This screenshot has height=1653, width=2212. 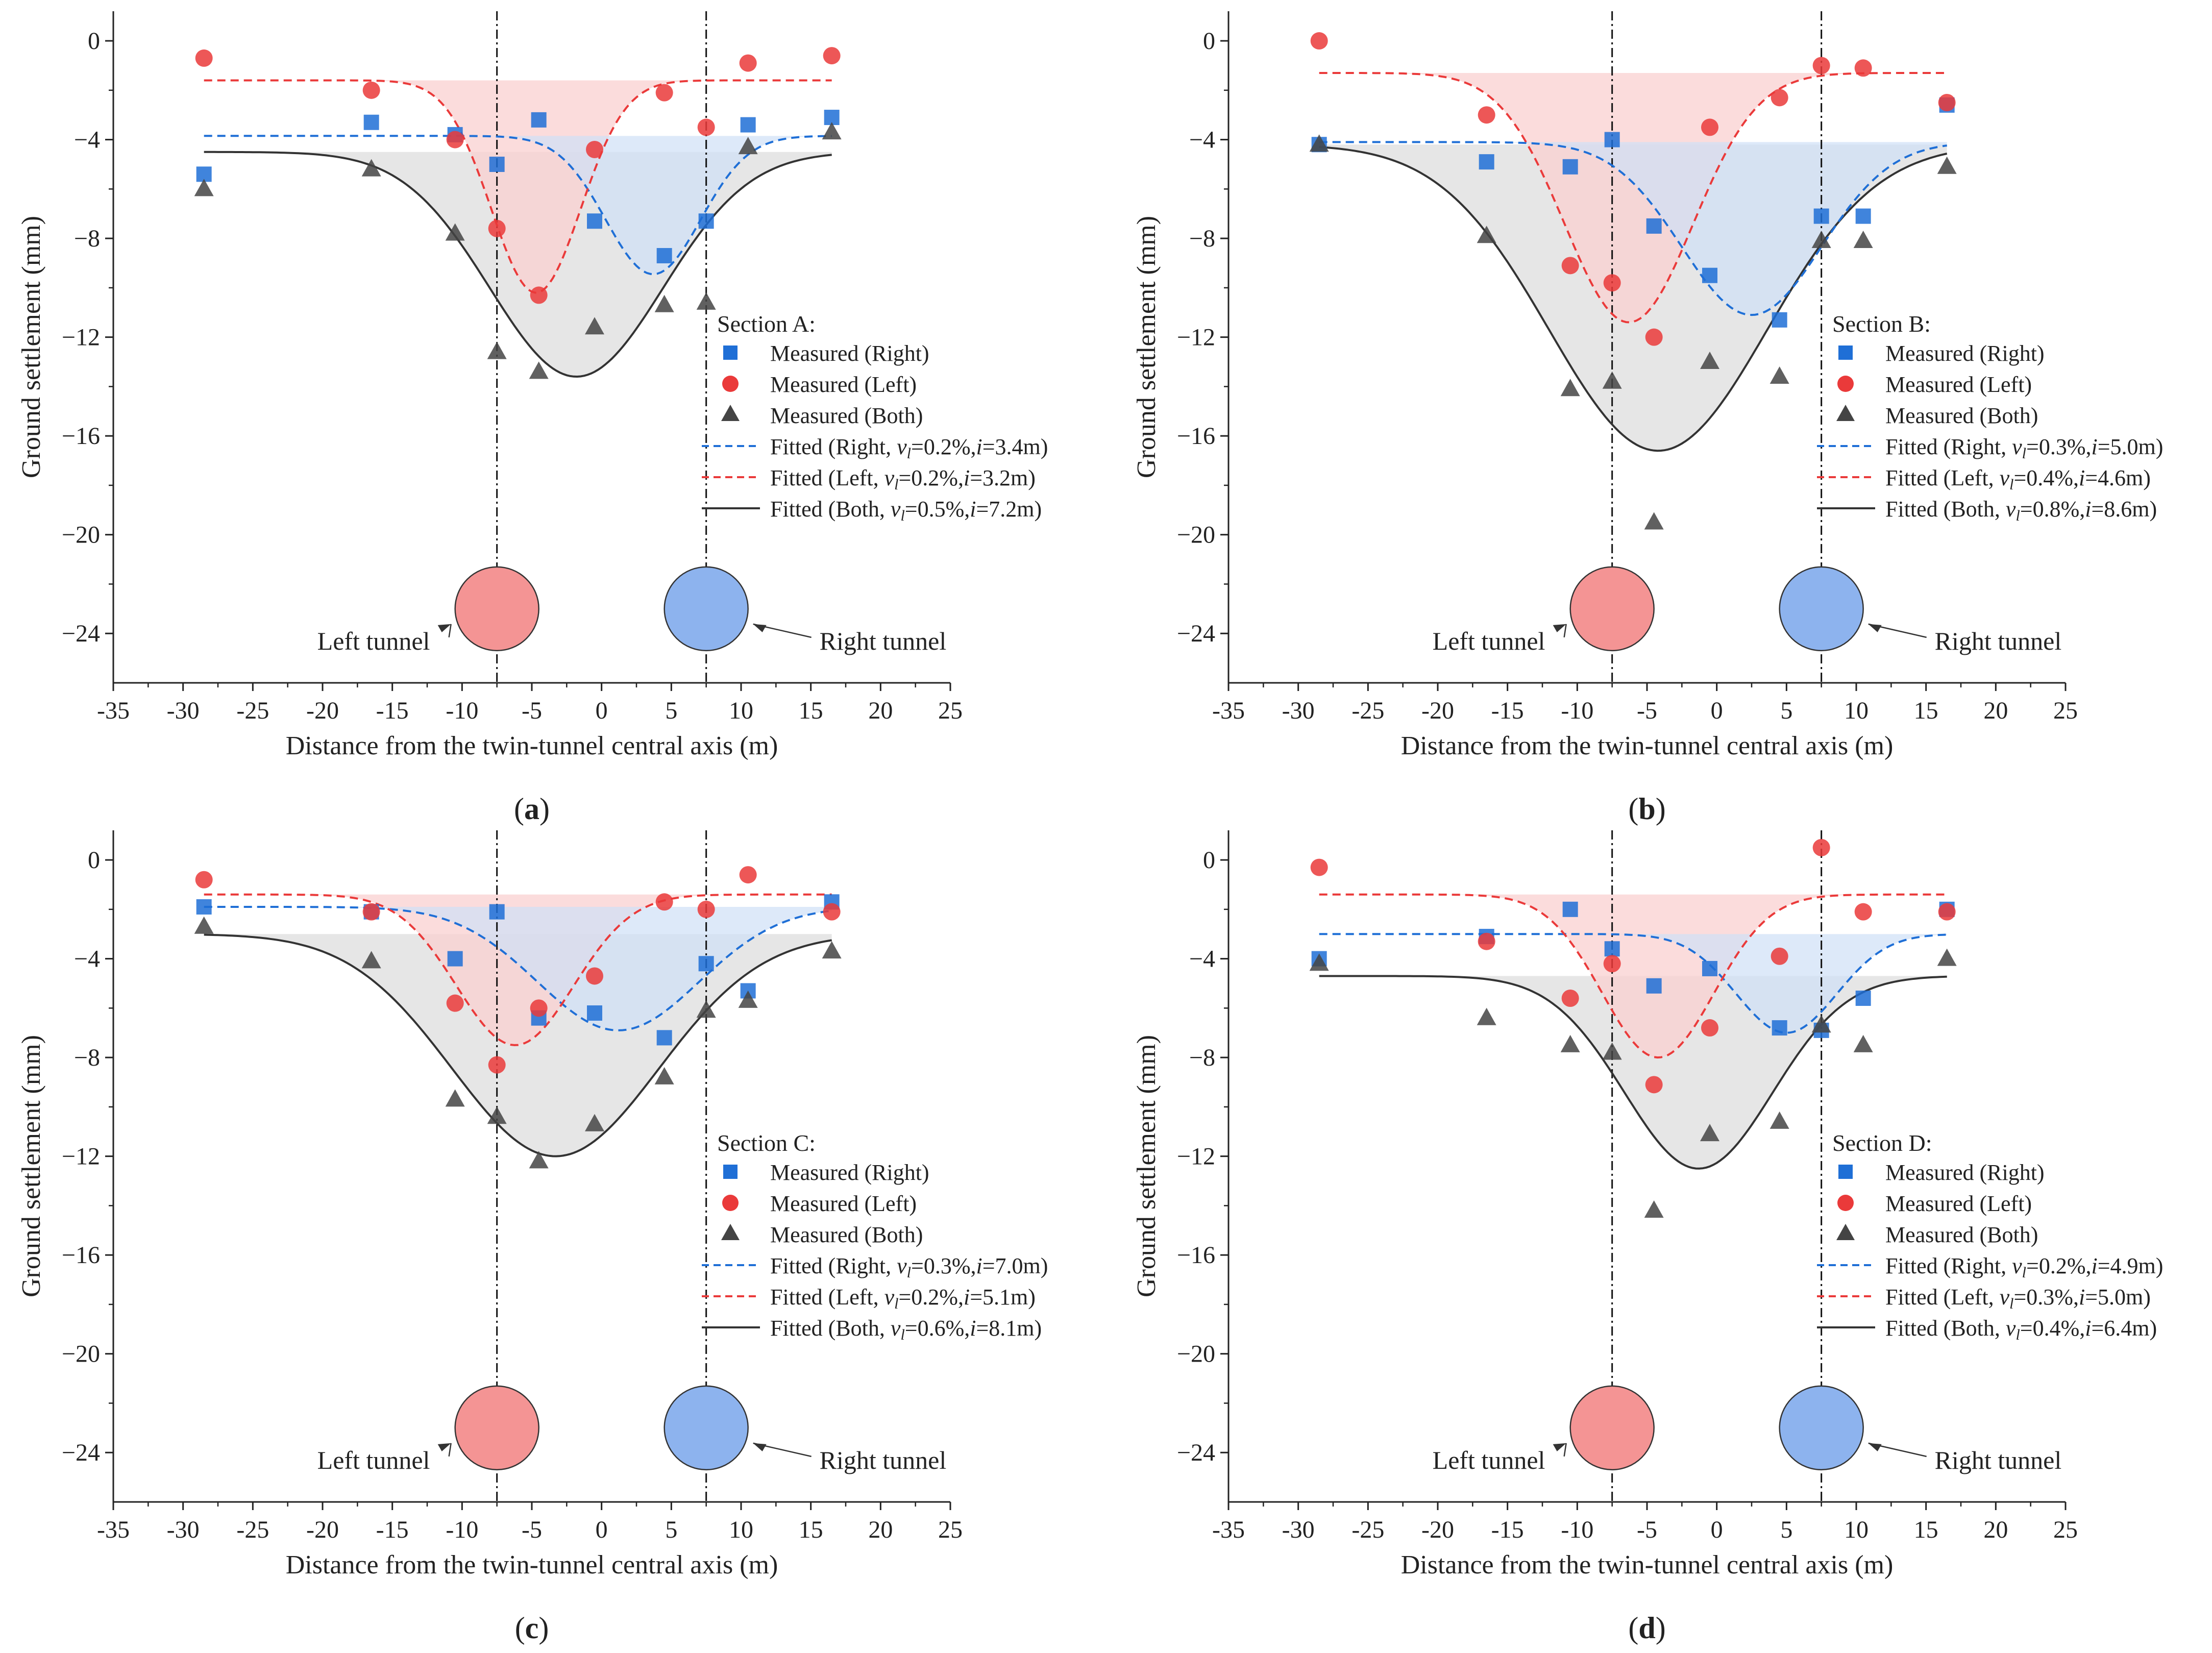 I want to click on legend-title: Section B:, so click(x=1881, y=324).